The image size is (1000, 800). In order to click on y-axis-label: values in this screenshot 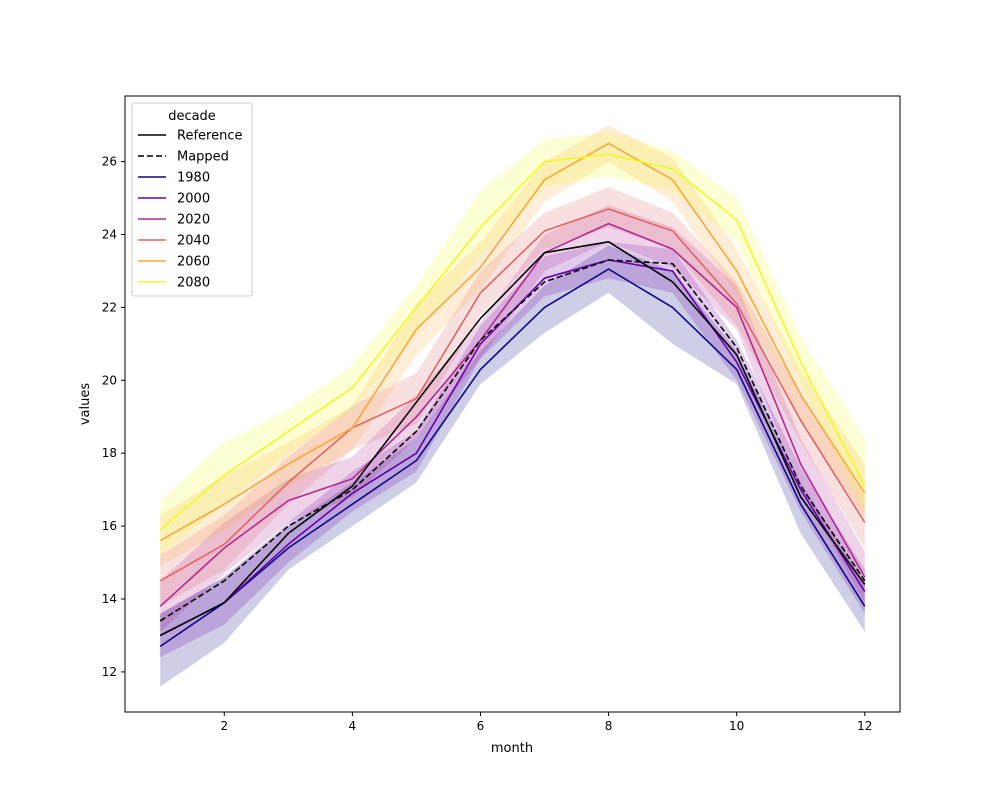, I will do `click(85, 404)`.